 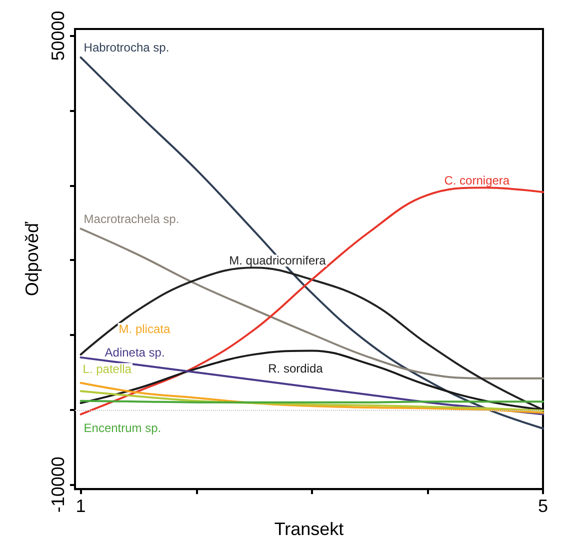 I want to click on y-tick-label: 50000, so click(x=58, y=35).